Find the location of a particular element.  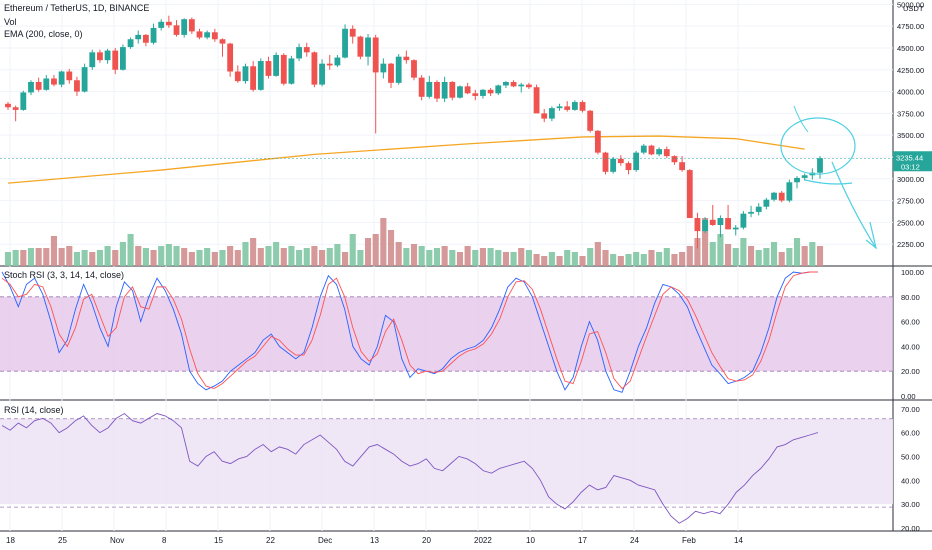

time-tick-label: Dec is located at coordinates (325, 540).